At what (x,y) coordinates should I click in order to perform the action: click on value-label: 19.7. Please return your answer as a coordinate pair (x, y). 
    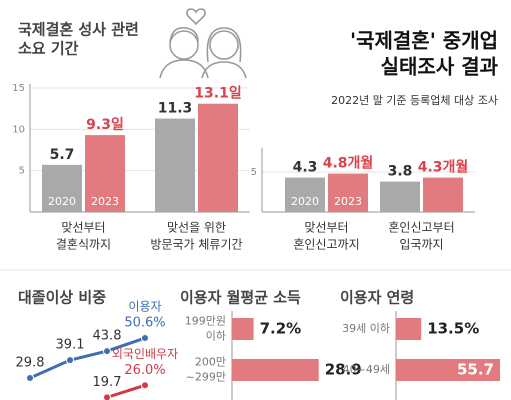
    Looking at the image, I should click on (107, 382).